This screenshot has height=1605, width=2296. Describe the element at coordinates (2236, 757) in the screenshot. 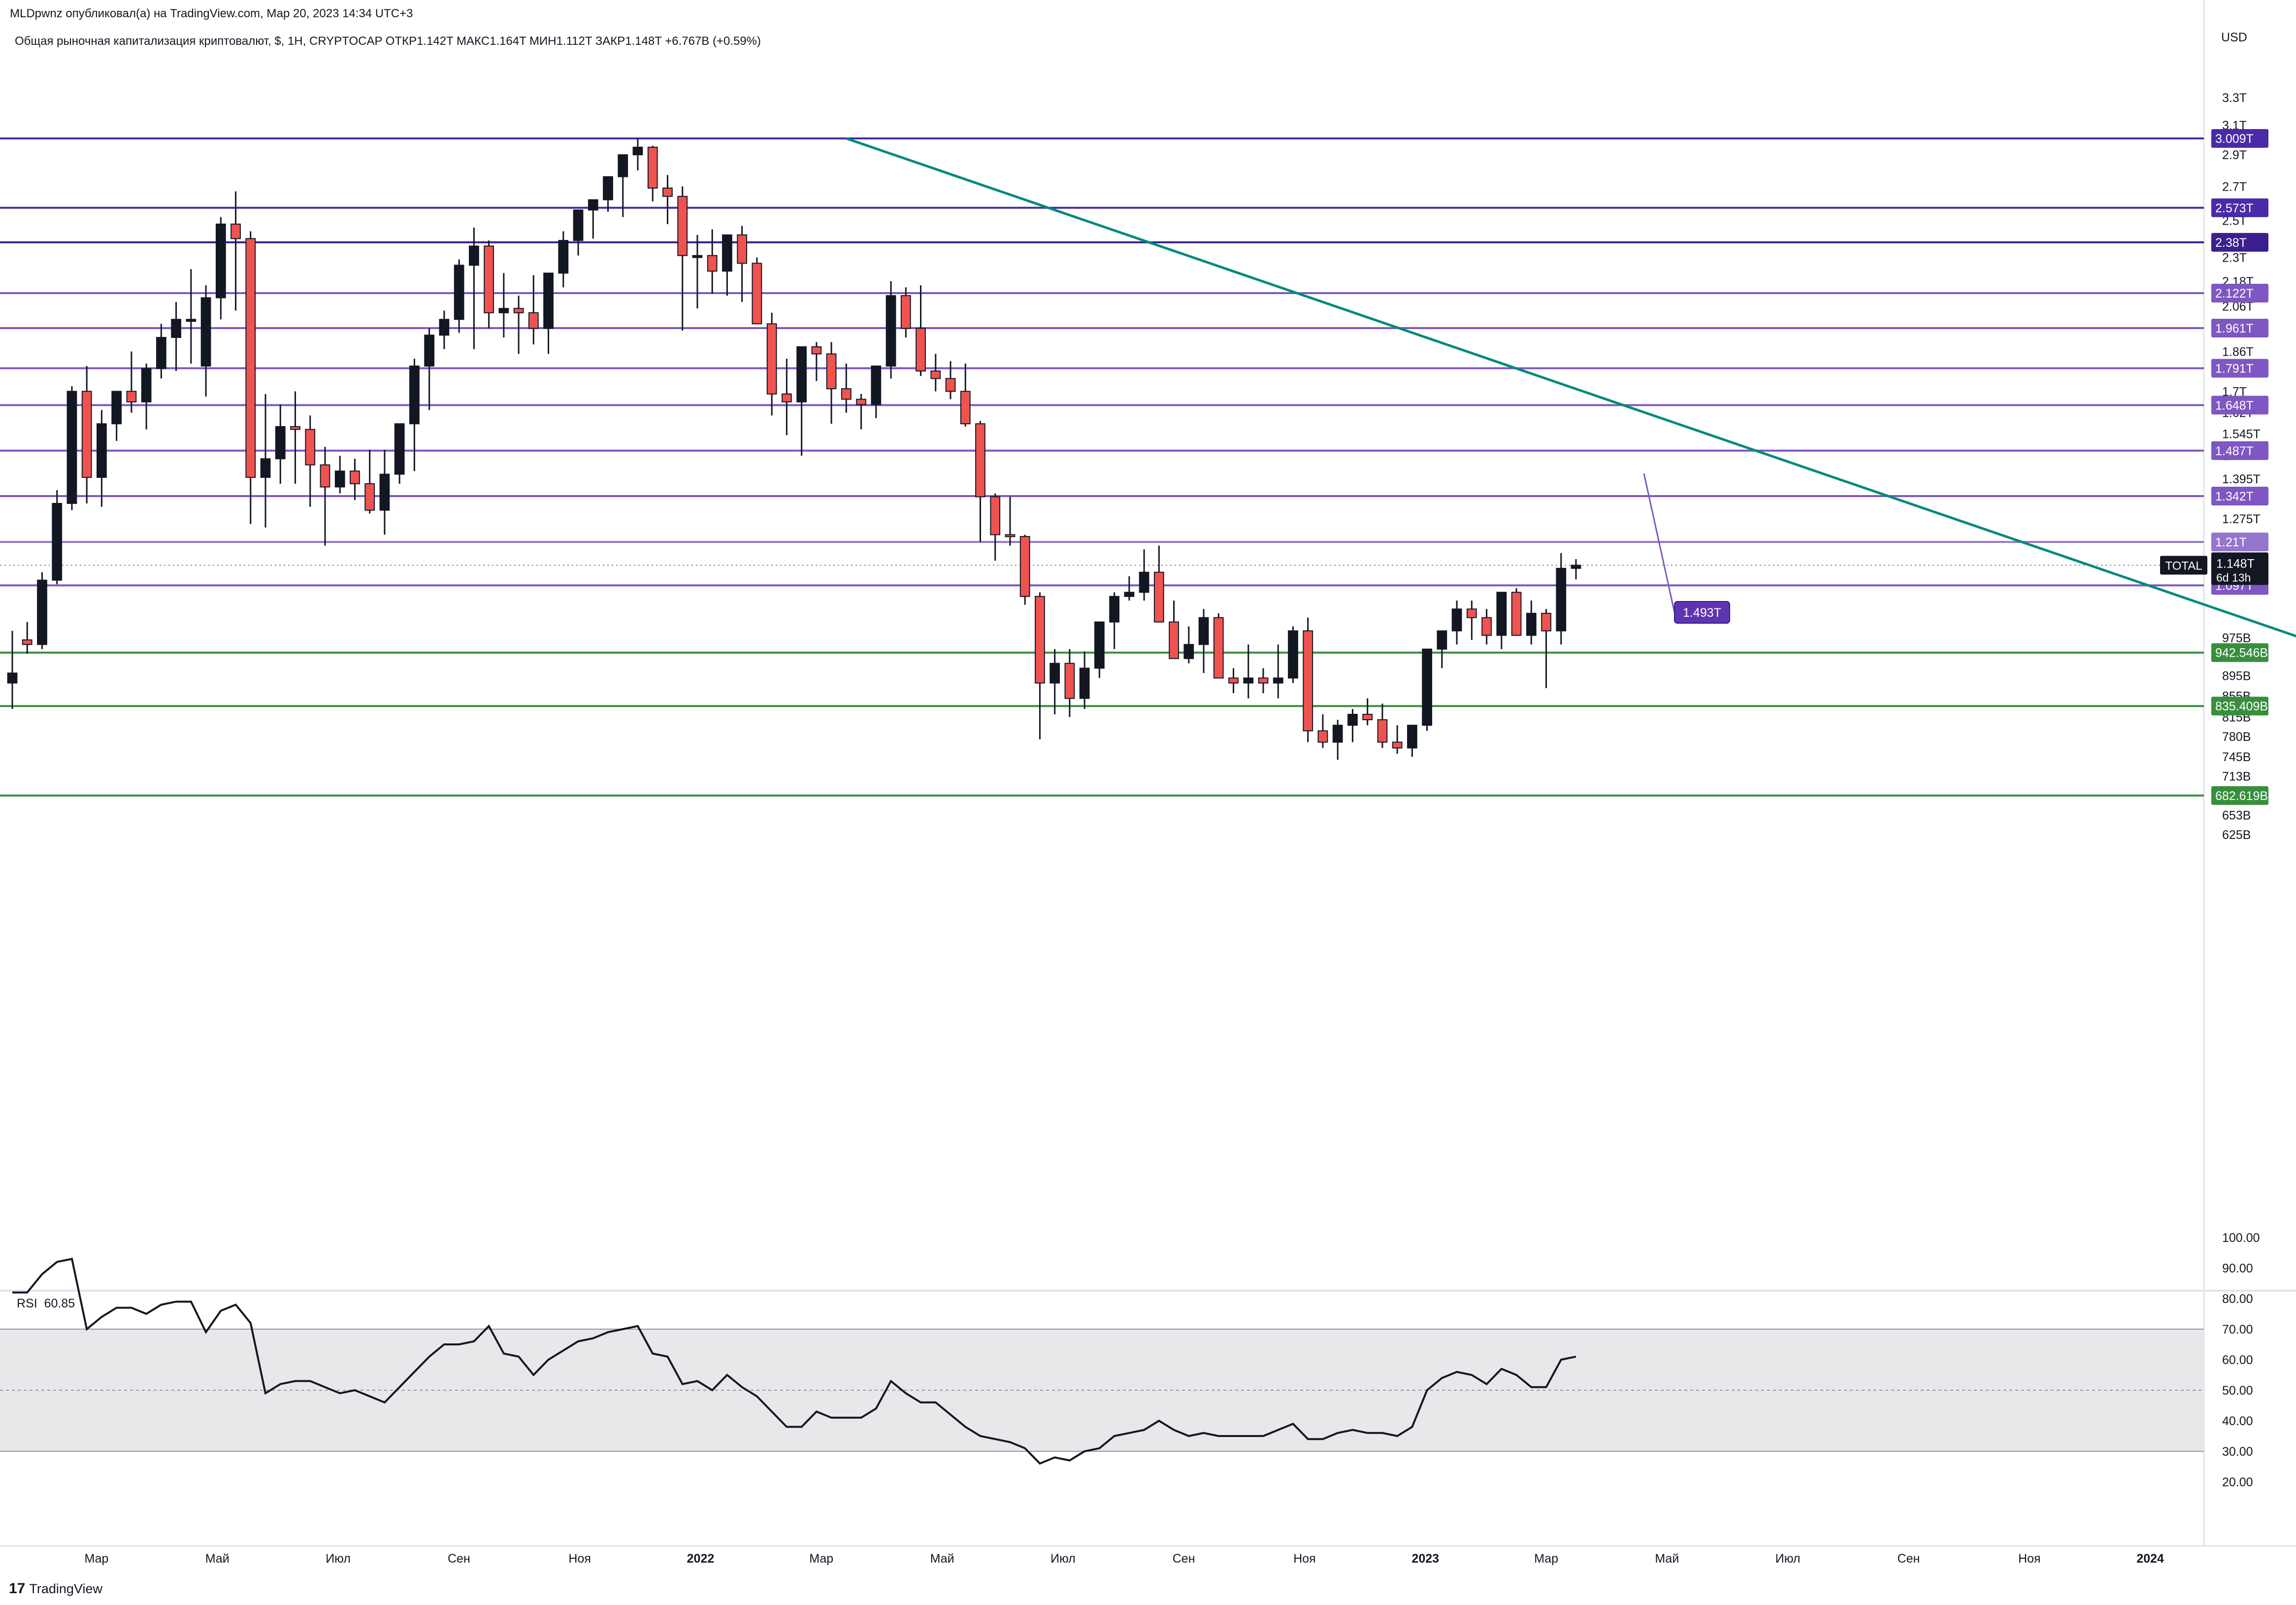

I see `price-tick: 745B` at that location.